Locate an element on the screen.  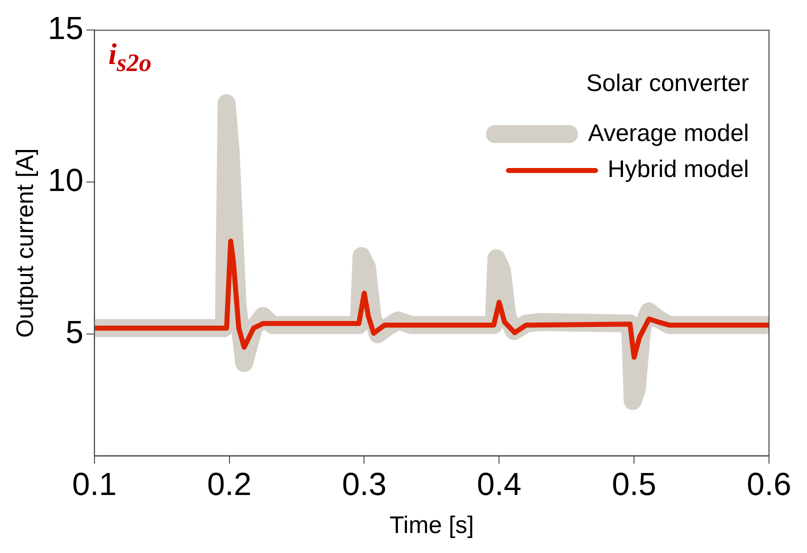
annotation: i$_{s2o}$ is located at coordinates (130, 58).